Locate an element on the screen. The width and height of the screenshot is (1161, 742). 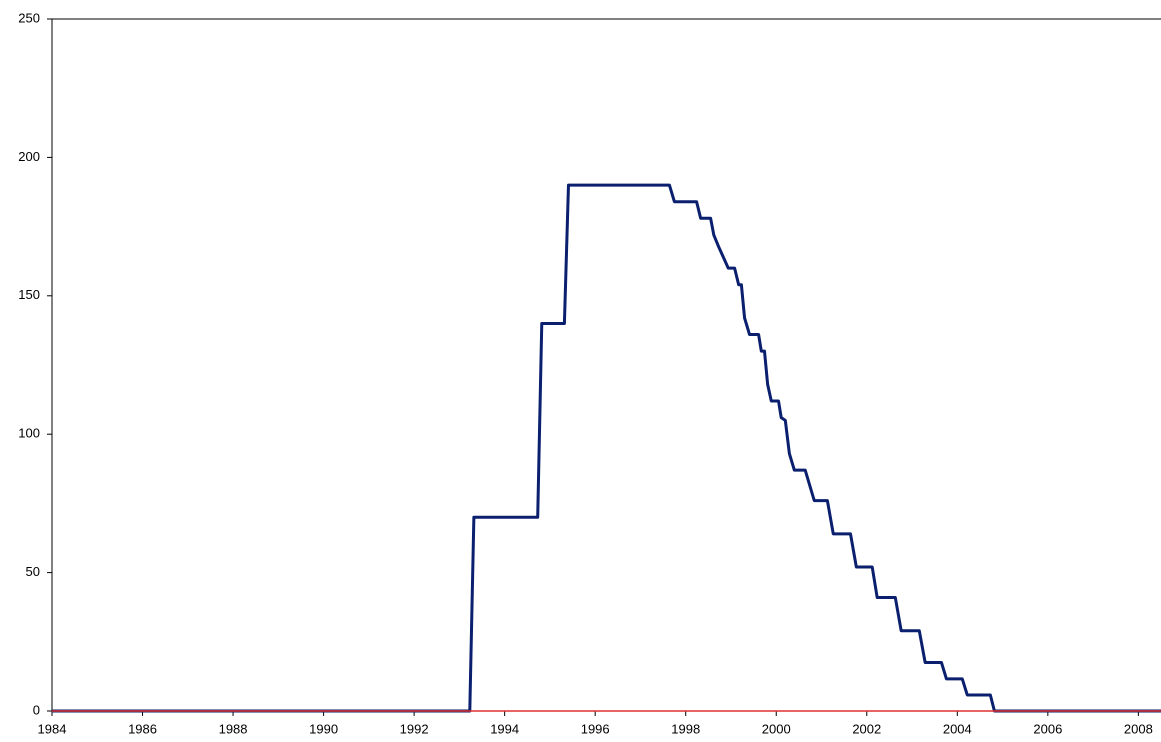
x-tick-label: 1992 is located at coordinates (414, 728).